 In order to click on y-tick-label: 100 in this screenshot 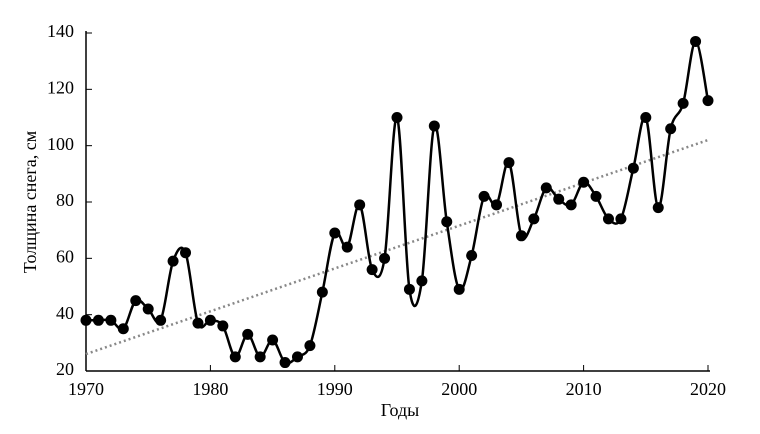, I will do `click(60, 144)`.